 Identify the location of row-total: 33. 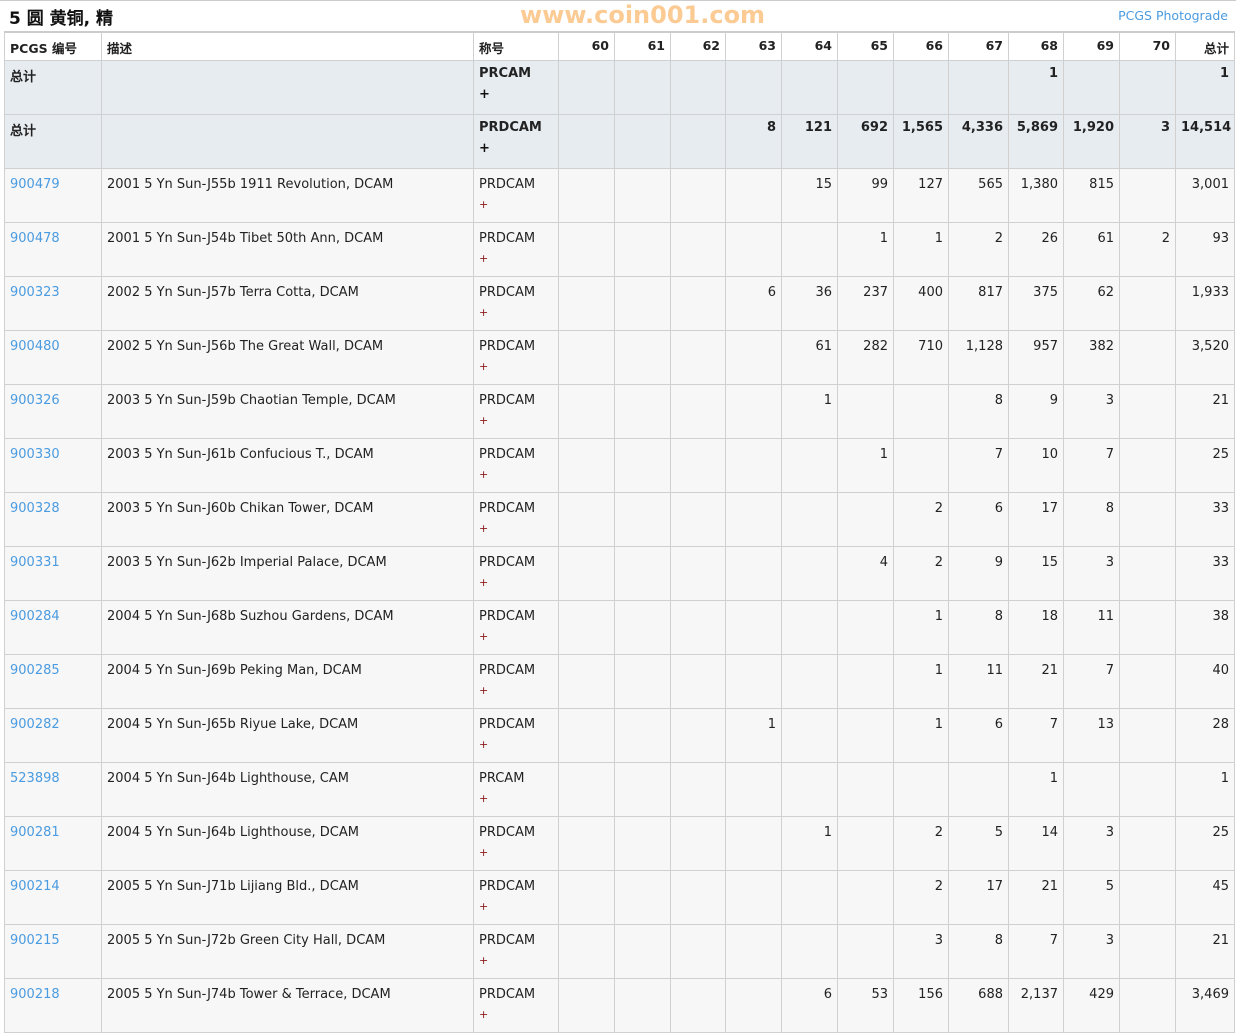
(1205, 519).